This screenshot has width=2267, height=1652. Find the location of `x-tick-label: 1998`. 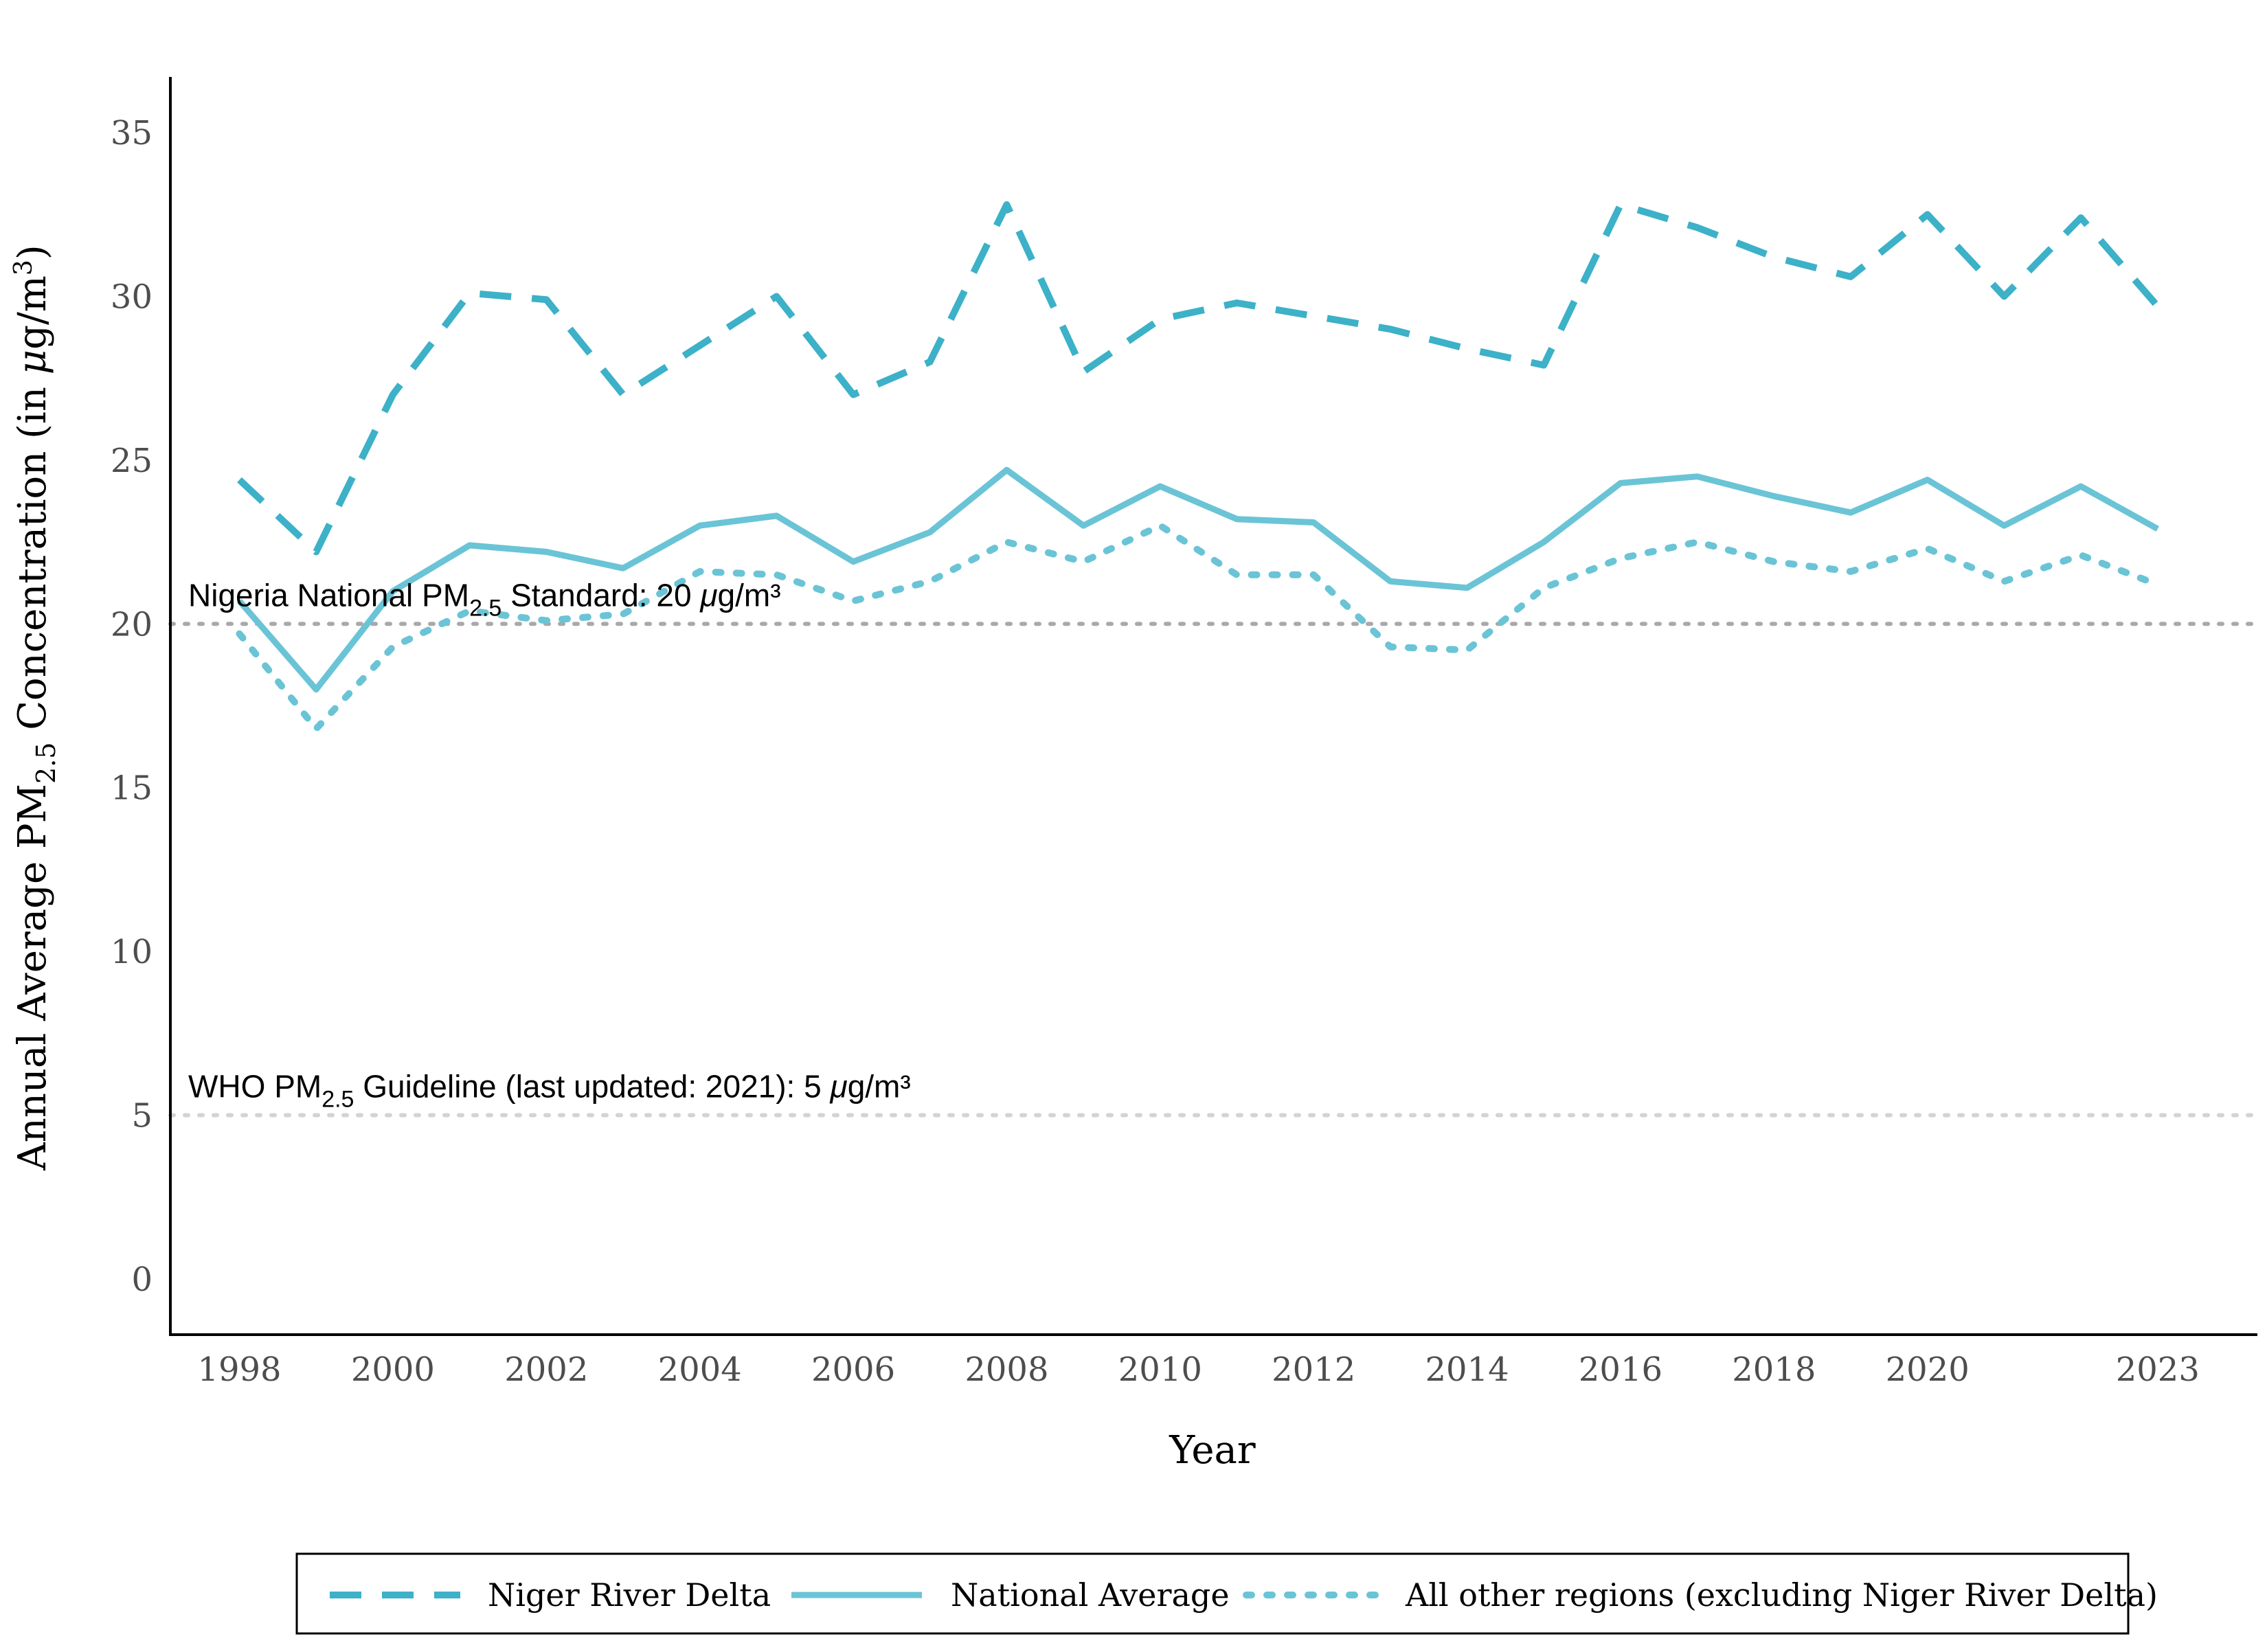

x-tick-label: 1998 is located at coordinates (239, 1369).